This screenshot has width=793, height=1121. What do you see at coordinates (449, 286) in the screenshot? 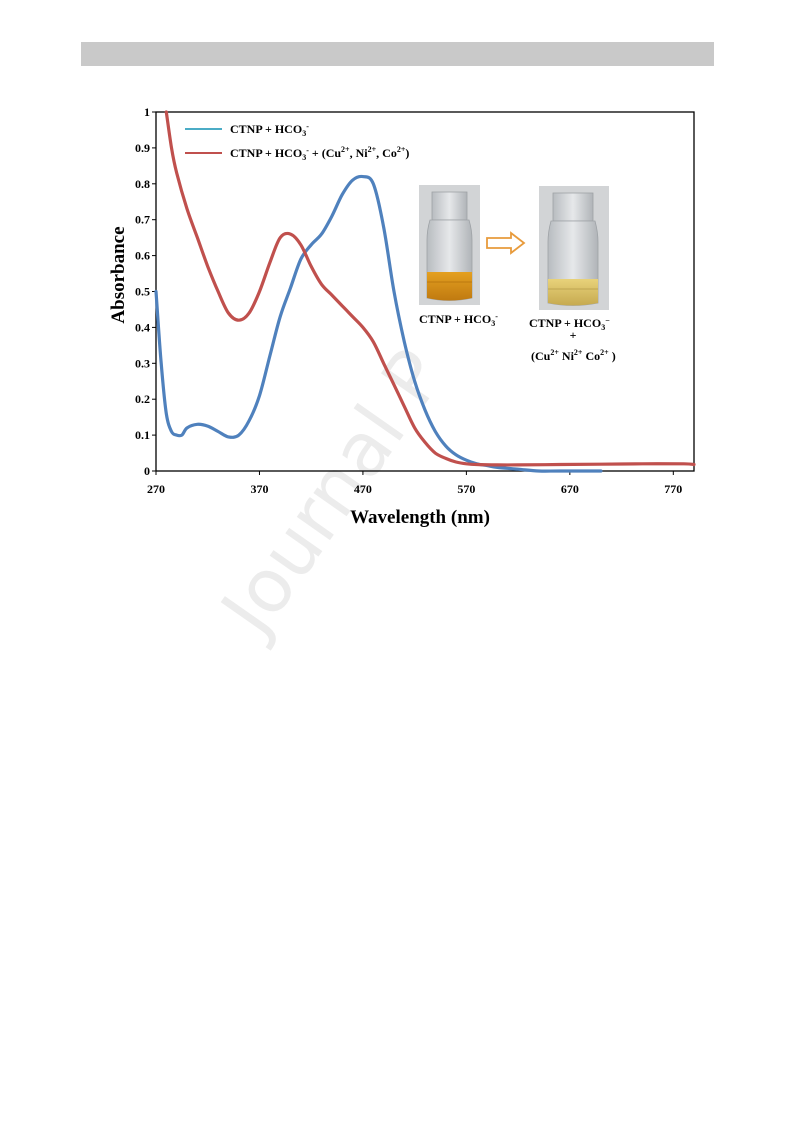
I see `orange-solution` at bounding box center [449, 286].